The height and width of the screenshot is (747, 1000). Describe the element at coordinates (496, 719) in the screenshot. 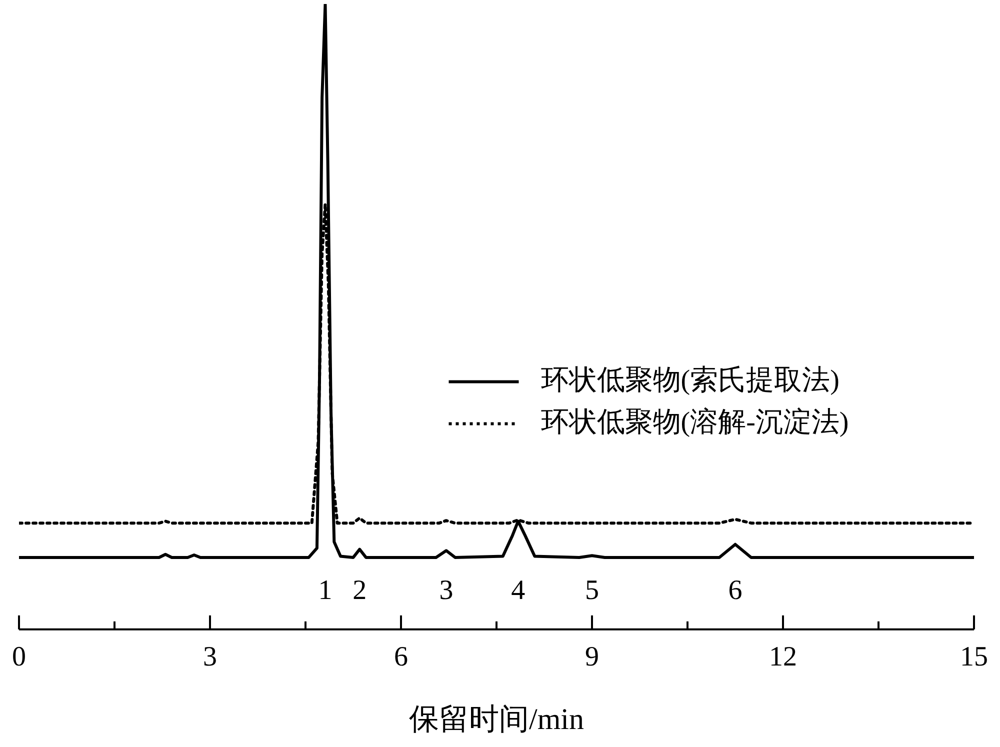

I see `x-axis-title: 保留时间/min` at that location.